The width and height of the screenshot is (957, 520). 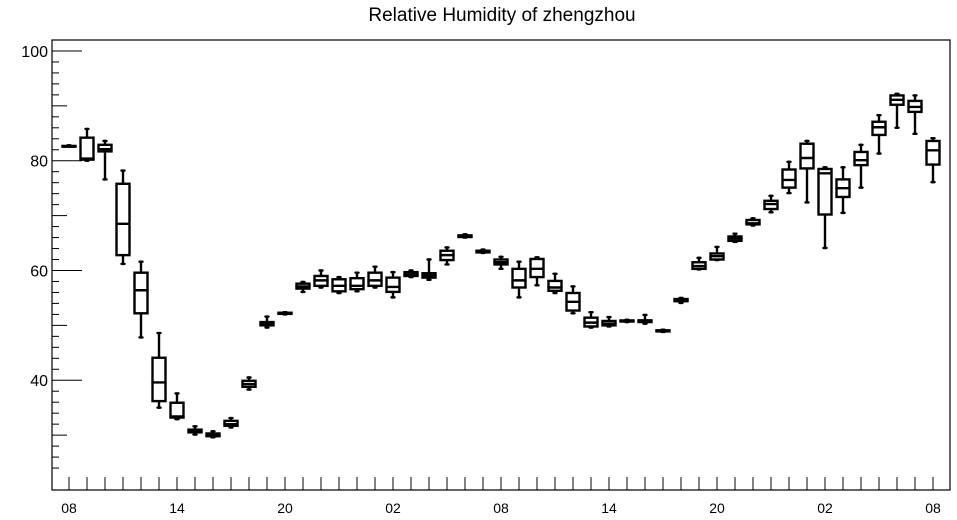 I want to click on x-axis: 08 14 20 02 08 14 20 02 08, so click(x=501, y=496).